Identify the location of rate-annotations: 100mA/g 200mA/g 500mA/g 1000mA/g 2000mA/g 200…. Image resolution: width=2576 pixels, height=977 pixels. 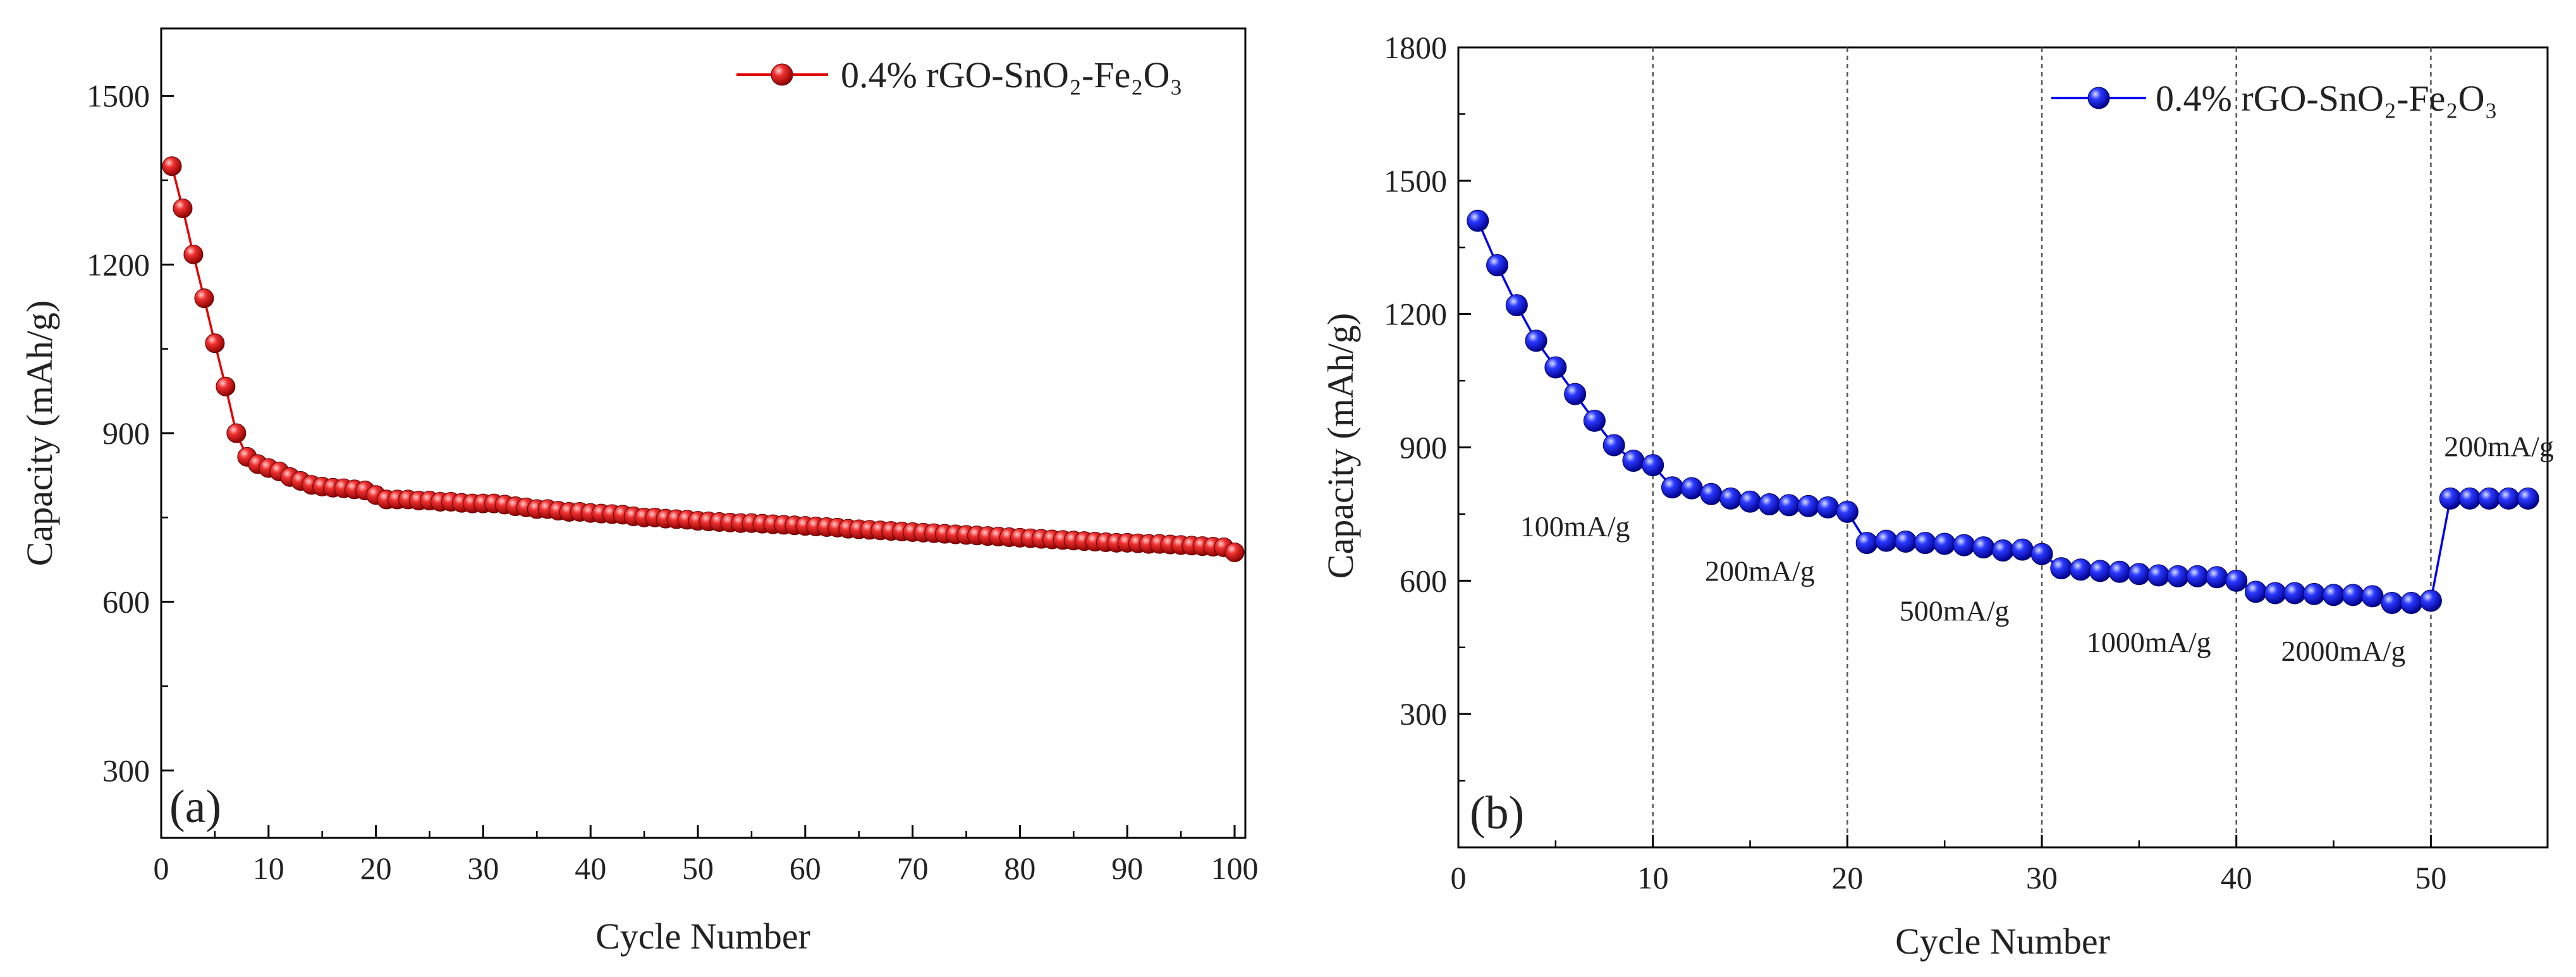
(2037, 549).